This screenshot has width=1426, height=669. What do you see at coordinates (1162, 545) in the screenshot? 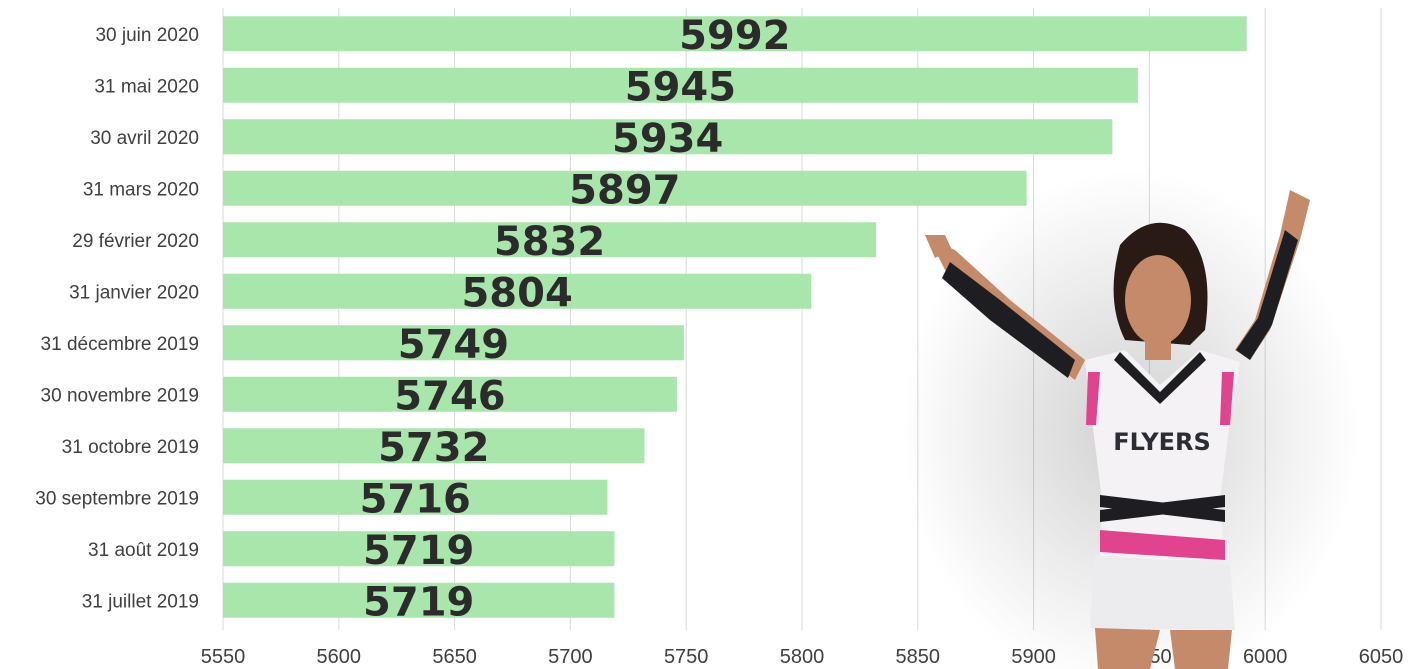
I see `uniform-waist-band` at bounding box center [1162, 545].